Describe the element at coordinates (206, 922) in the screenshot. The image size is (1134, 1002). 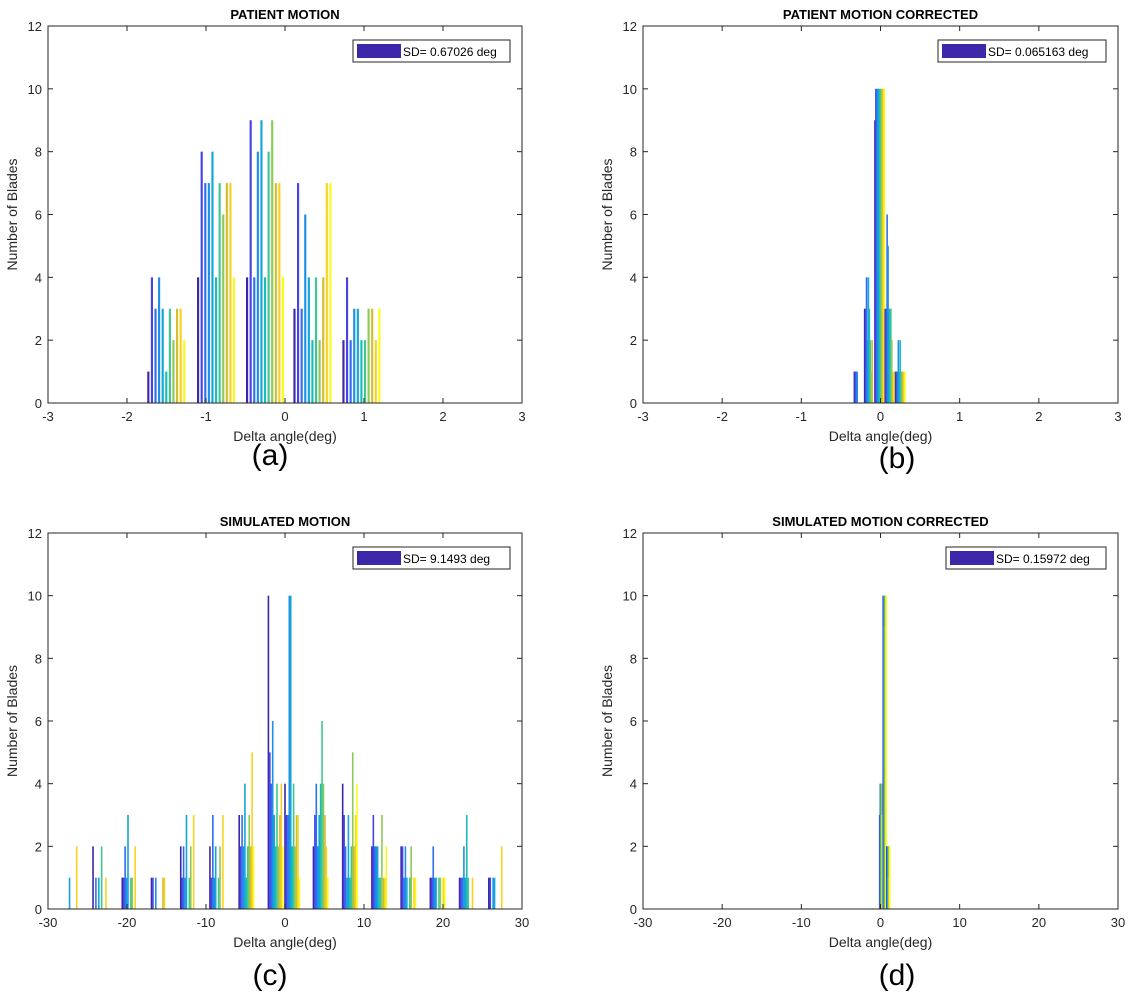
I see `x-tick-label: -10` at that location.